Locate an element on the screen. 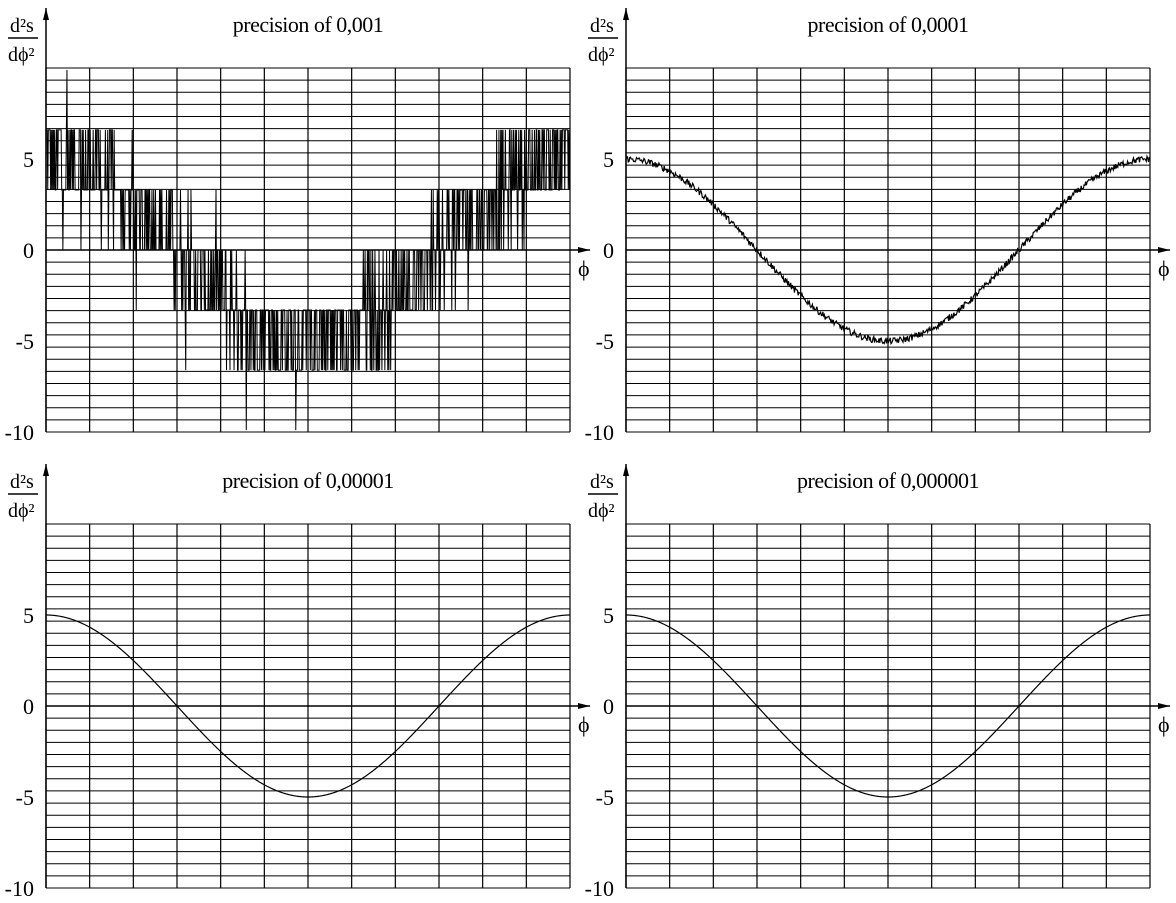 This screenshot has width=1176, height=903. chart-title: precision of 0,00001 is located at coordinates (307, 480).